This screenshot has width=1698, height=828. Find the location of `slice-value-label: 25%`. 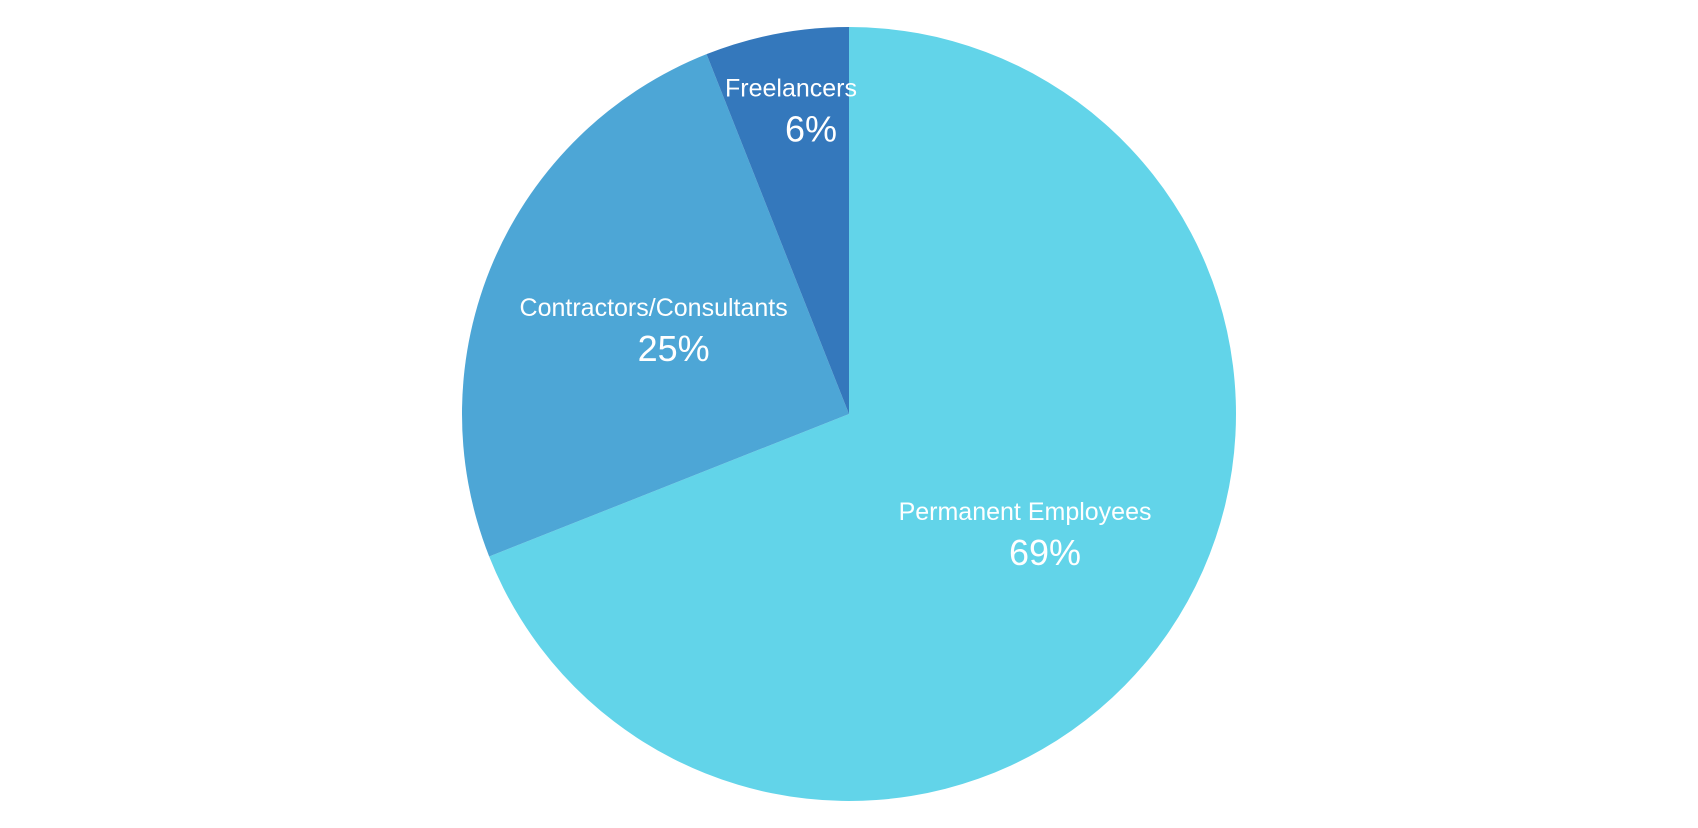

slice-value-label: 25% is located at coordinates (674, 348).